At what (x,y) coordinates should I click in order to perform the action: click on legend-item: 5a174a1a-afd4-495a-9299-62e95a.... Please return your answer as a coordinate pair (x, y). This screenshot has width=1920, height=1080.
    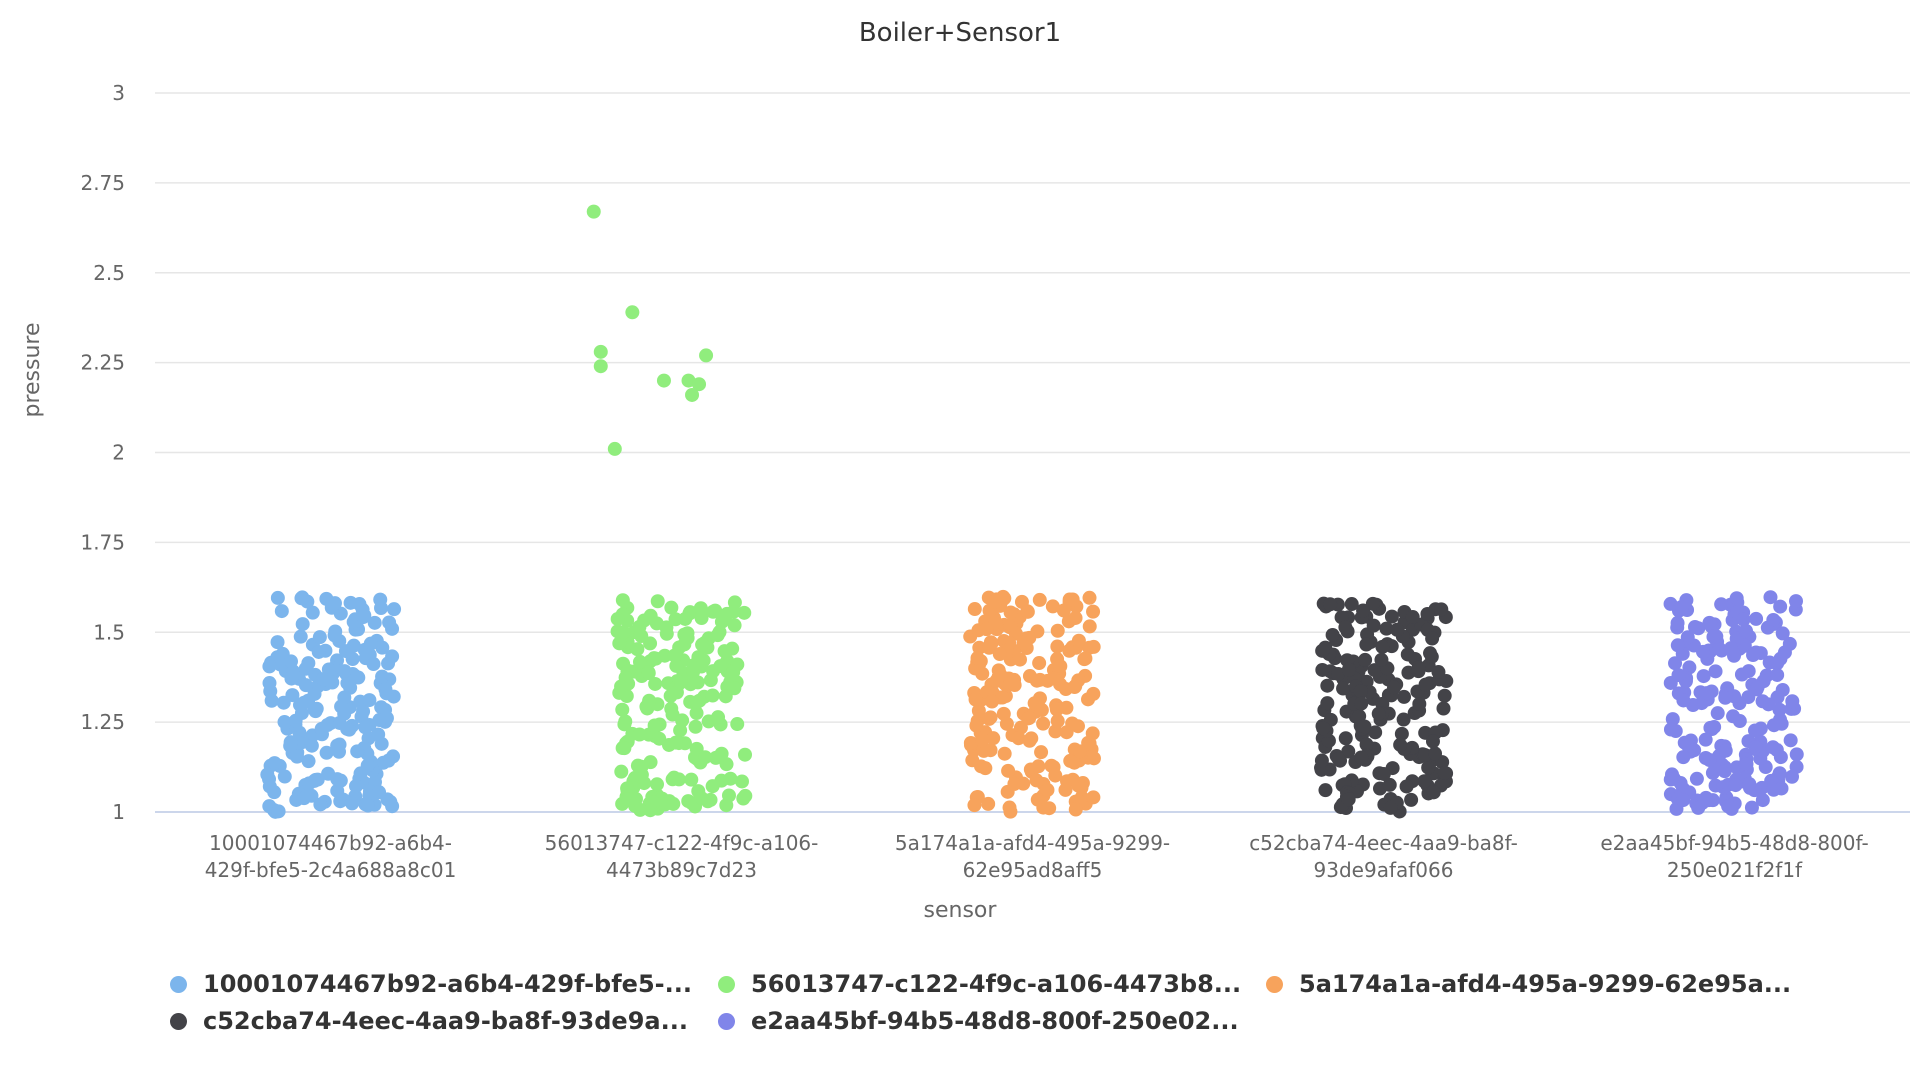
    Looking at the image, I should click on (1528, 984).